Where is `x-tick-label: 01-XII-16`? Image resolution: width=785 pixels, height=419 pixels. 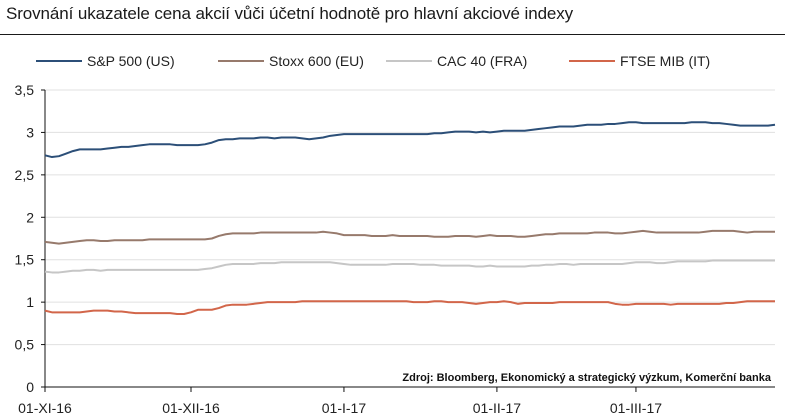
x-tick-label: 01-XII-16 is located at coordinates (191, 408).